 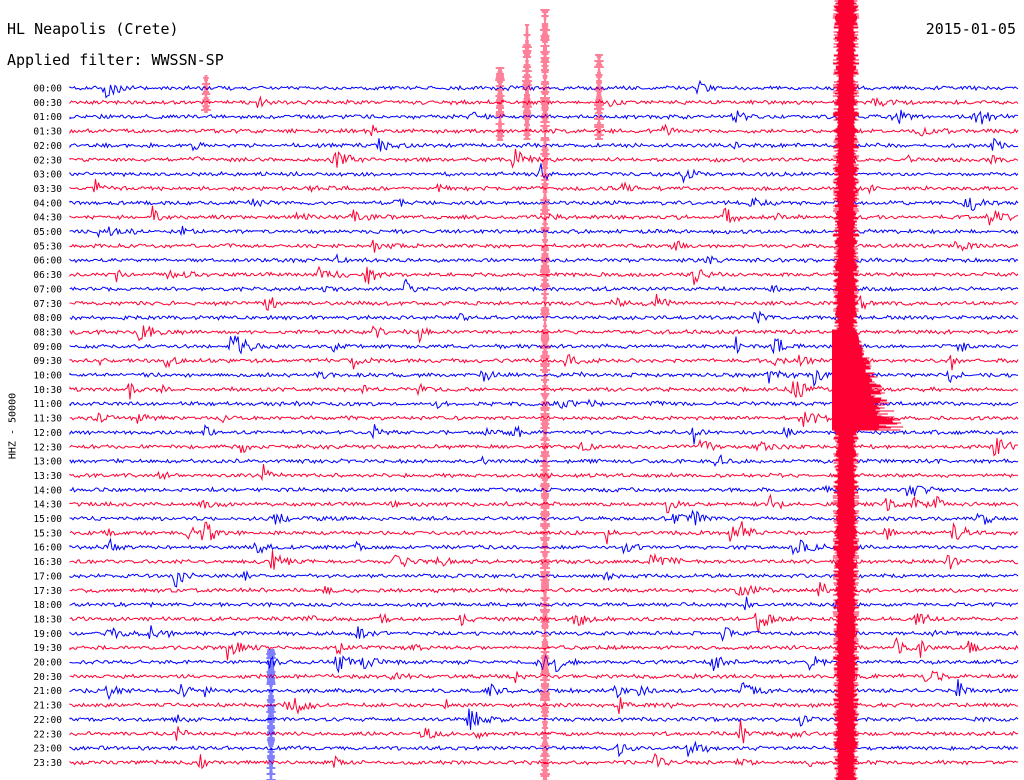 What do you see at coordinates (47, 706) in the screenshot?
I see `row-time-label: 21:30` at bounding box center [47, 706].